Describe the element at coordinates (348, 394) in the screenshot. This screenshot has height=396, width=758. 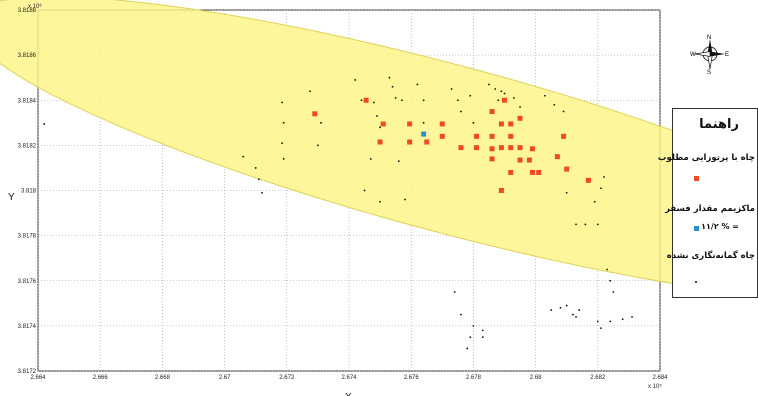
I see `x-axis-label: X` at that location.